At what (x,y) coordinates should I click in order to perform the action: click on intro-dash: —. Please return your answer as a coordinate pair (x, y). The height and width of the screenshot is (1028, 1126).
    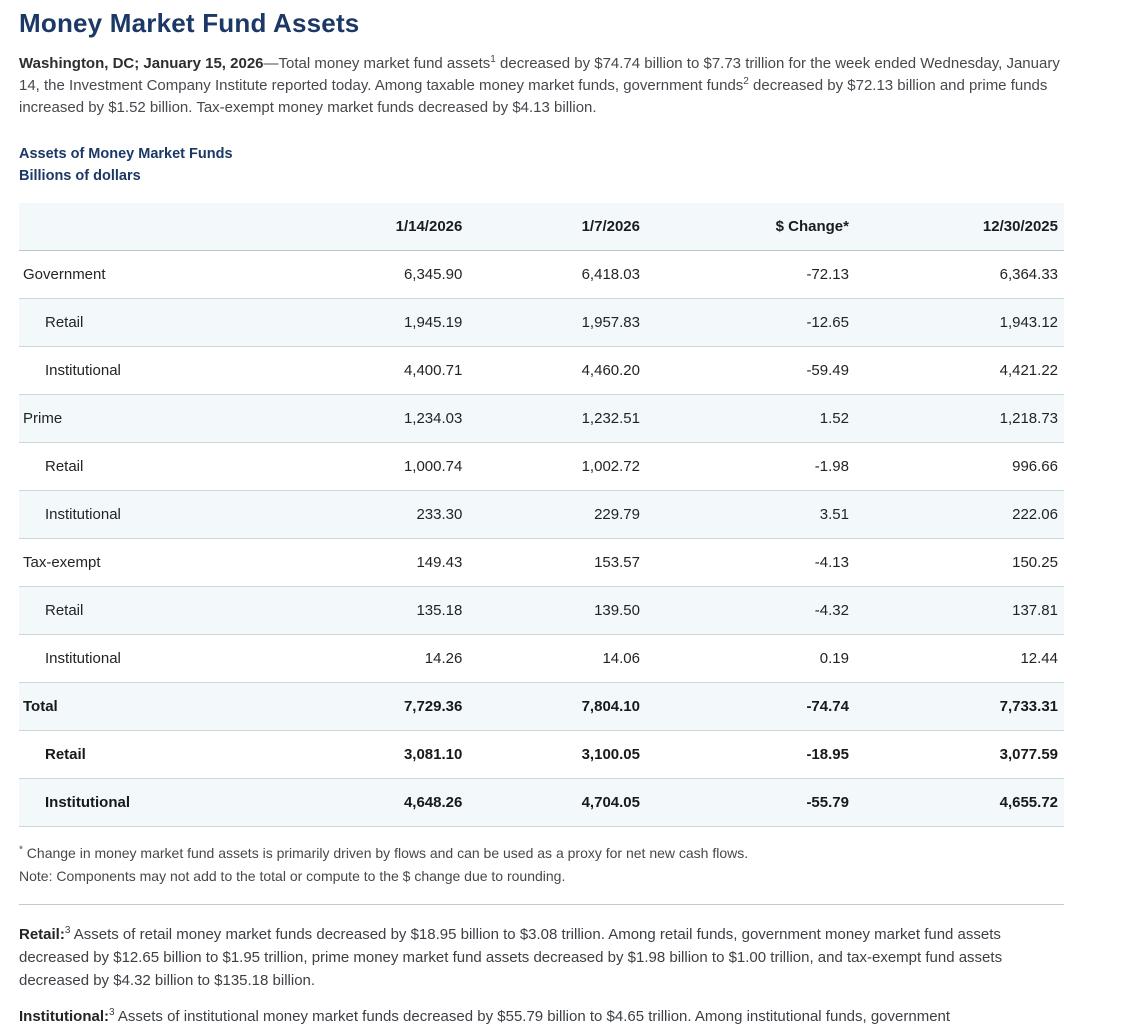
    Looking at the image, I should click on (271, 63).